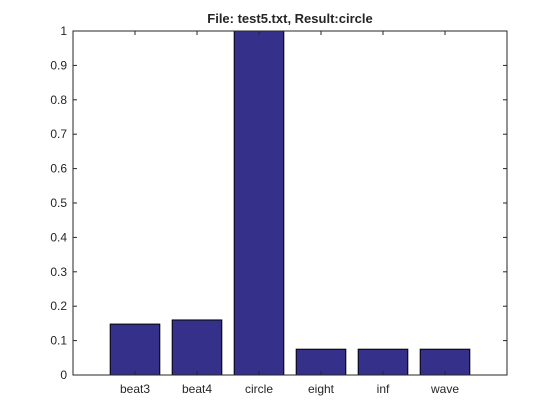  What do you see at coordinates (58, 341) in the screenshot?
I see `y-tick-label: 0.1` at bounding box center [58, 341].